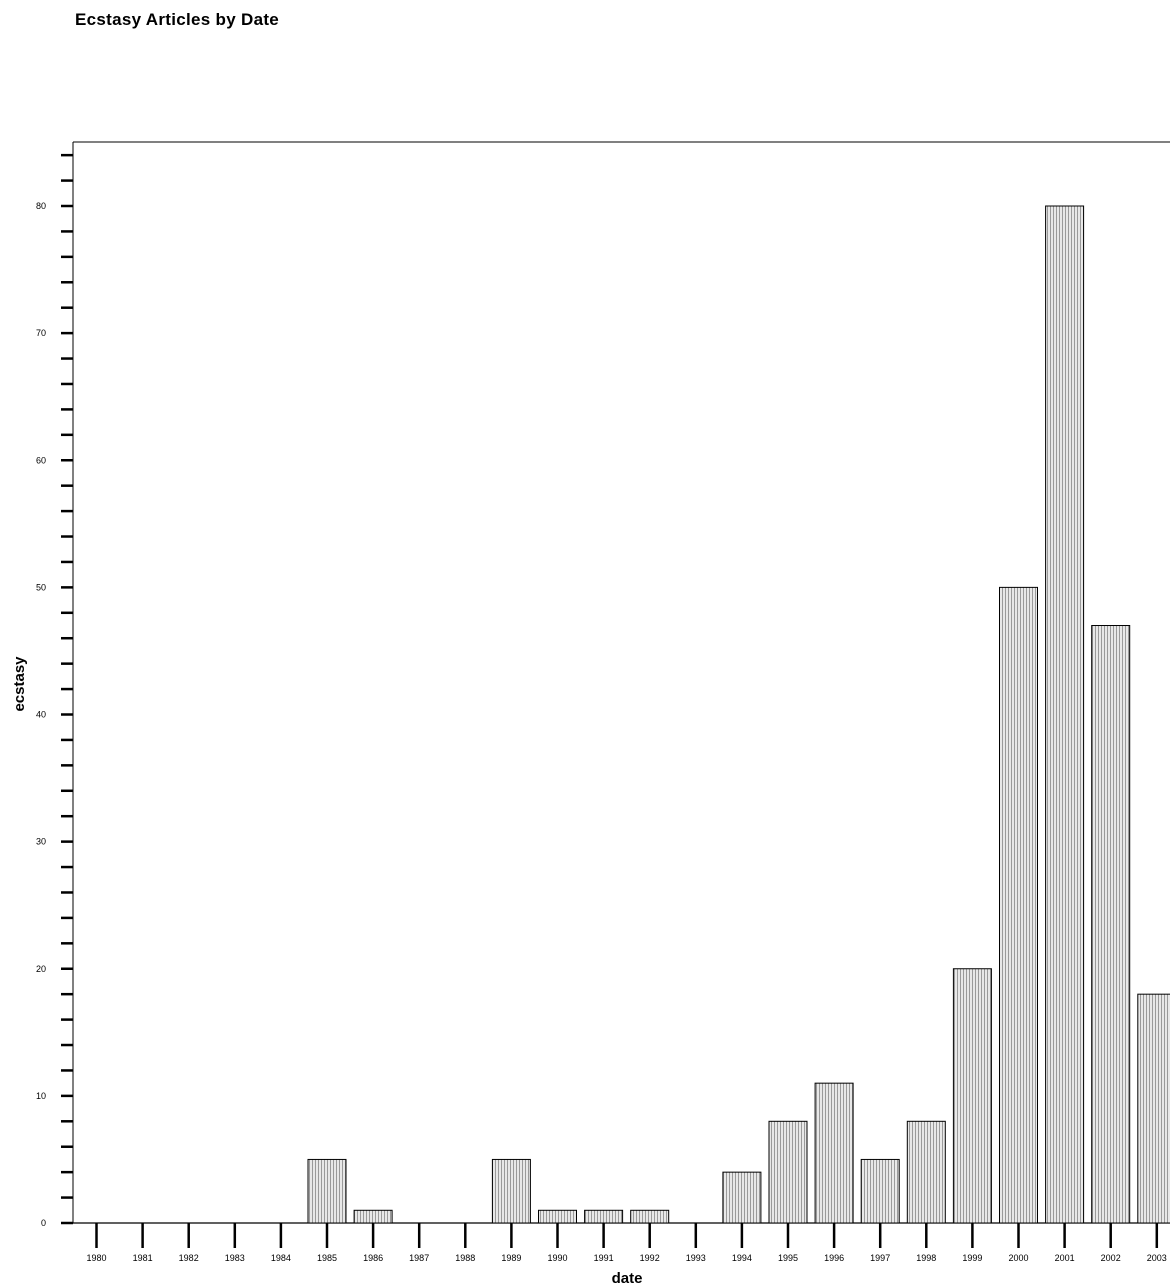  I want to click on bar-2003, so click(1153, 1108).